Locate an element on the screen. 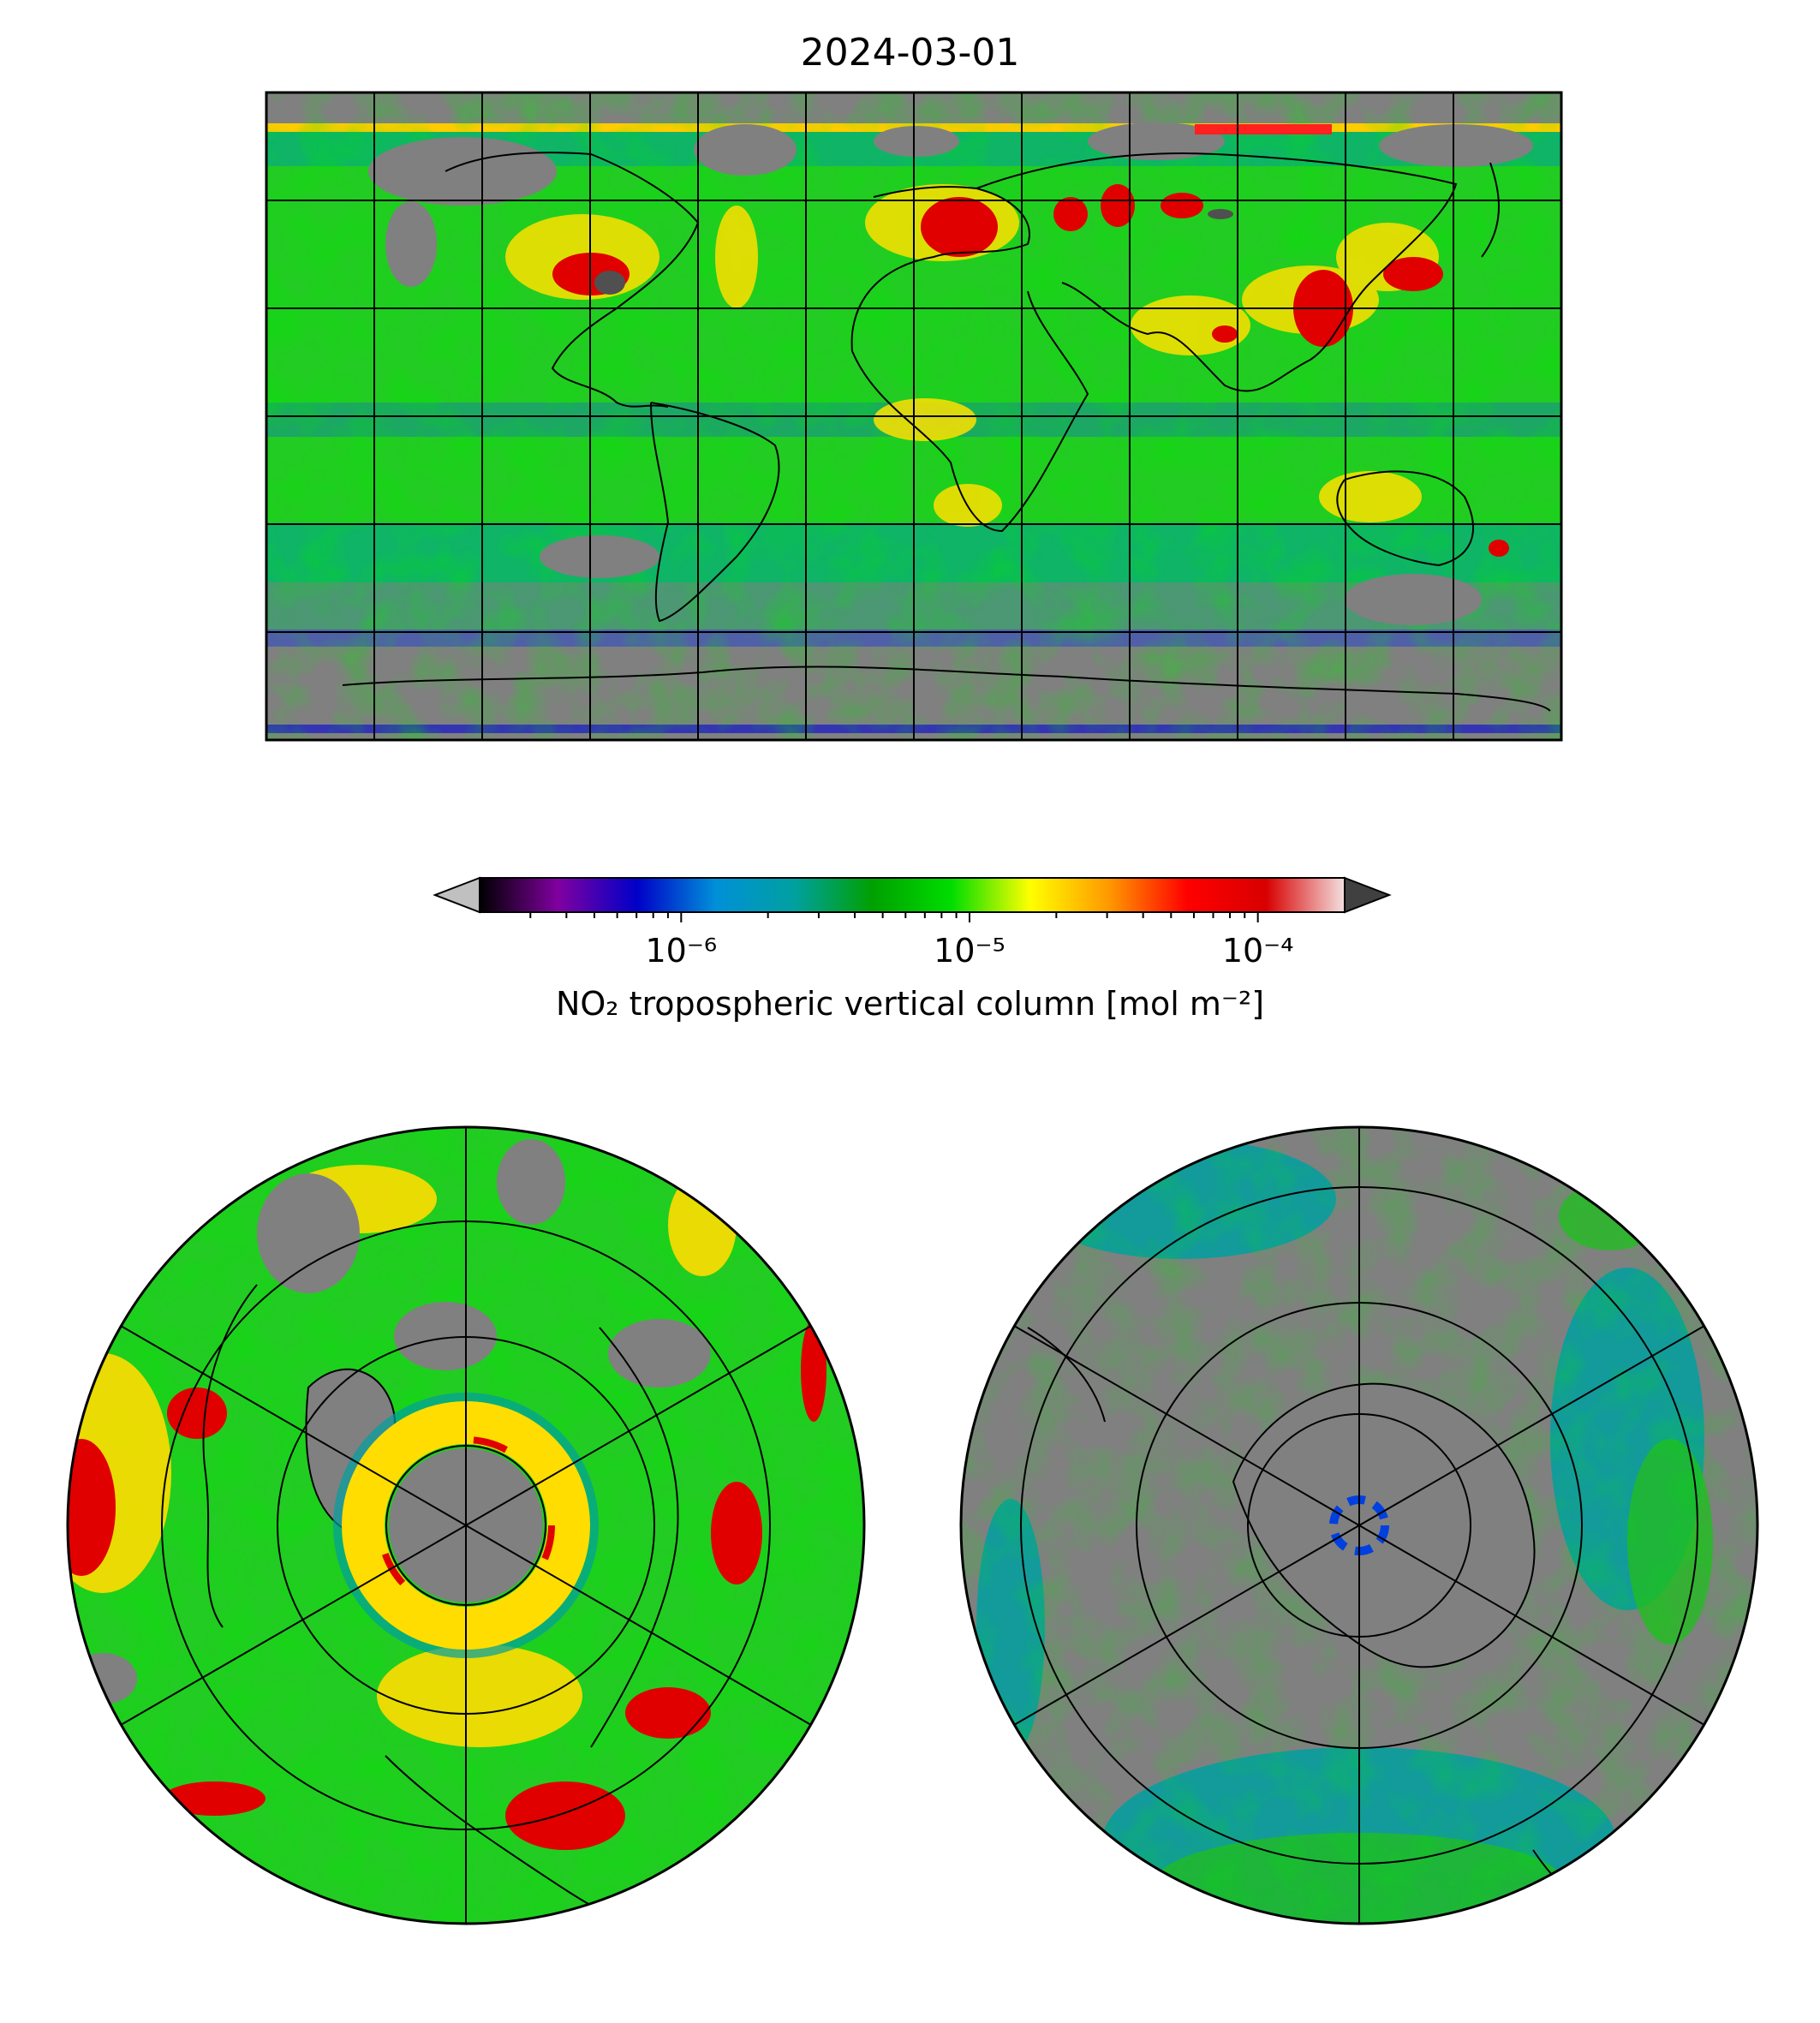 This screenshot has width=1820, height=2023. colorbar-under-extension is located at coordinates (456, 895).